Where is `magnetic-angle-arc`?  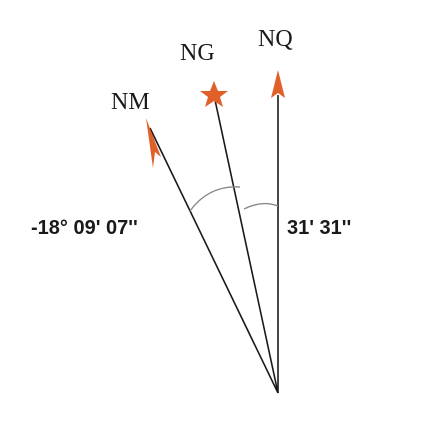
magnetic-angle-arc is located at coordinates (215, 199).